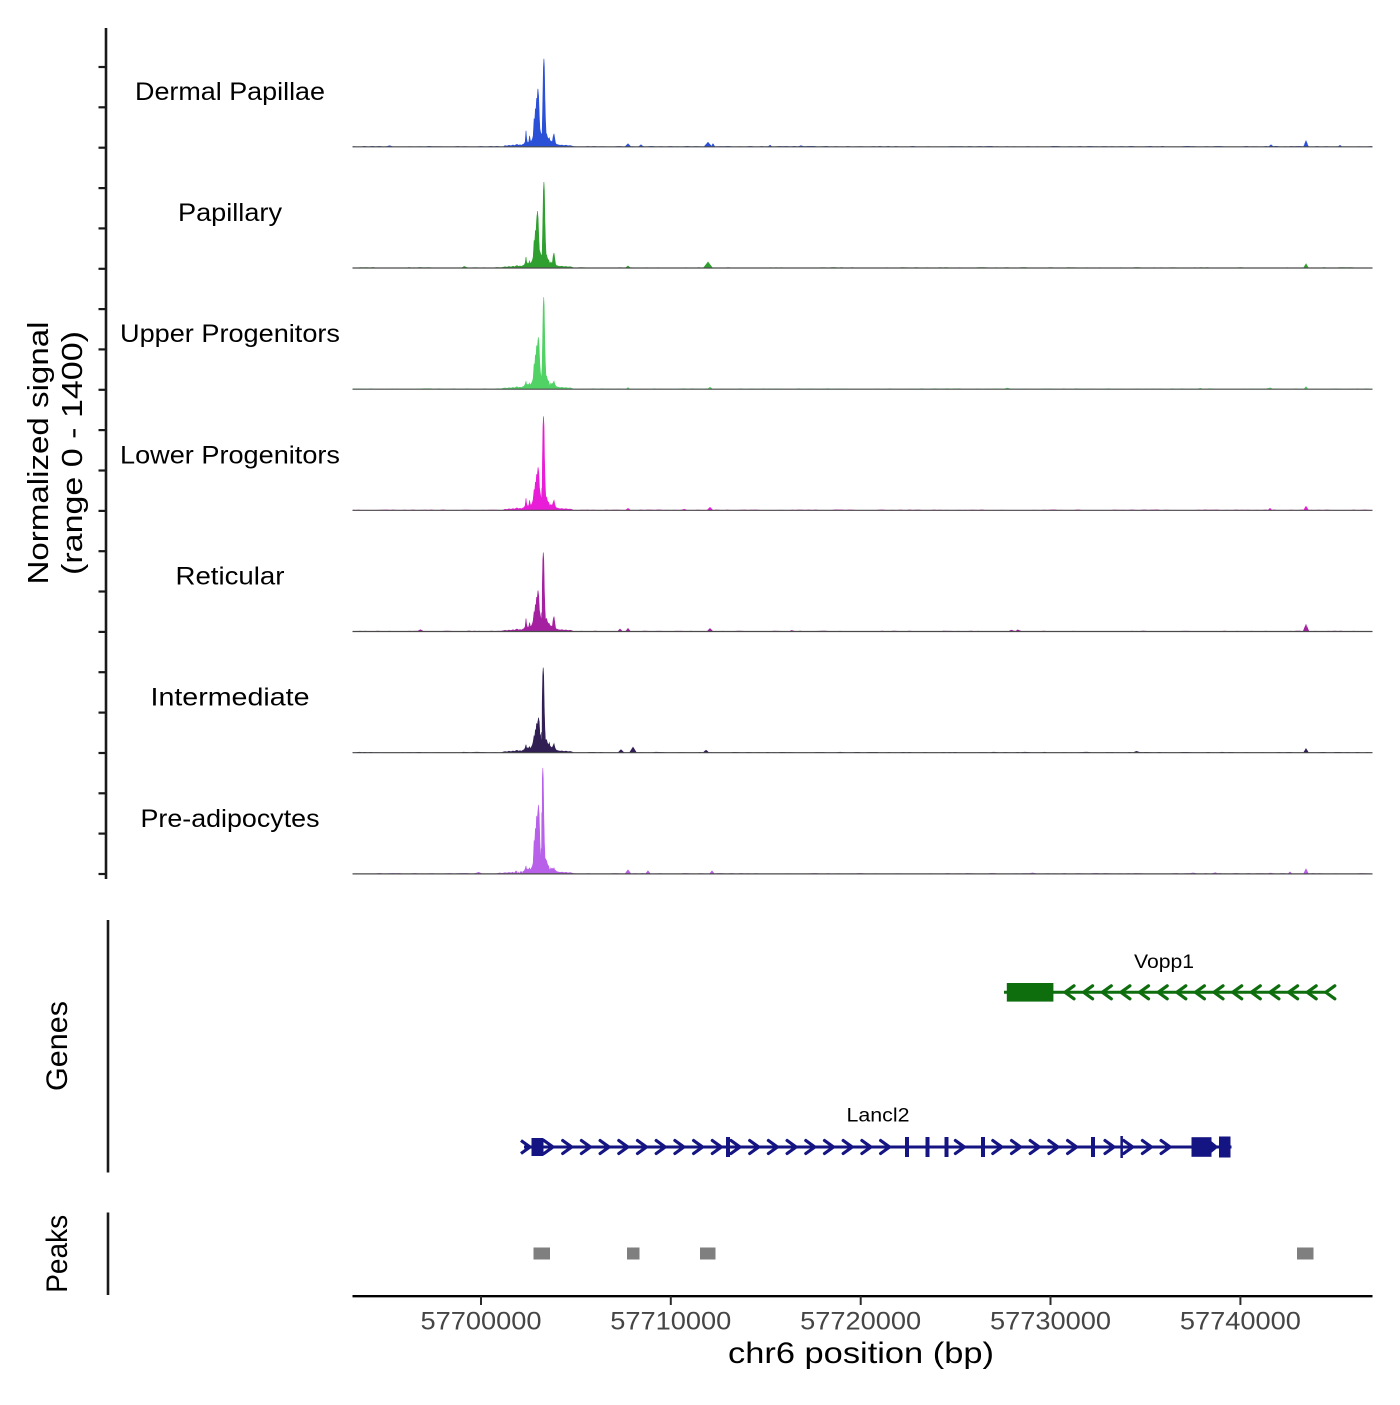 This screenshot has height=1405, width=1400. Describe the element at coordinates (1164, 962) in the screenshot. I see `svg-text: Vopp1` at that location.